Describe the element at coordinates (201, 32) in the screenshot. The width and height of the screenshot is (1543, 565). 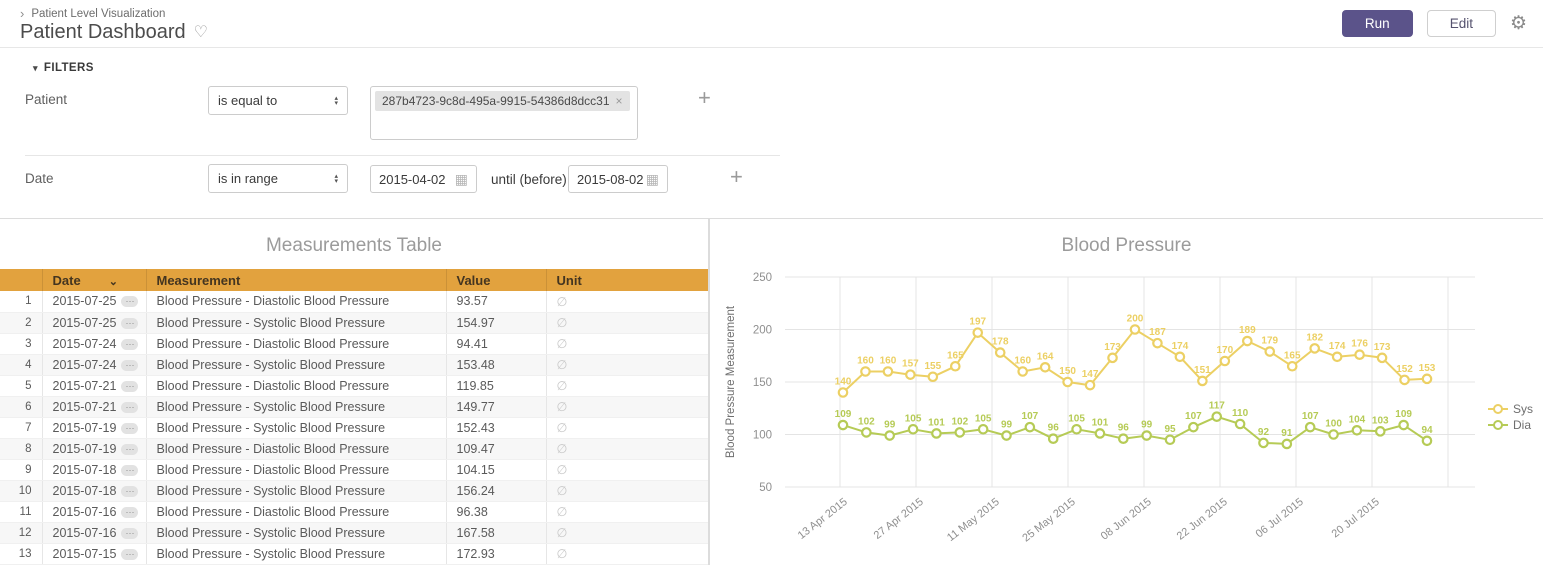
I see `favorite-heart-icon: ♡` at that location.